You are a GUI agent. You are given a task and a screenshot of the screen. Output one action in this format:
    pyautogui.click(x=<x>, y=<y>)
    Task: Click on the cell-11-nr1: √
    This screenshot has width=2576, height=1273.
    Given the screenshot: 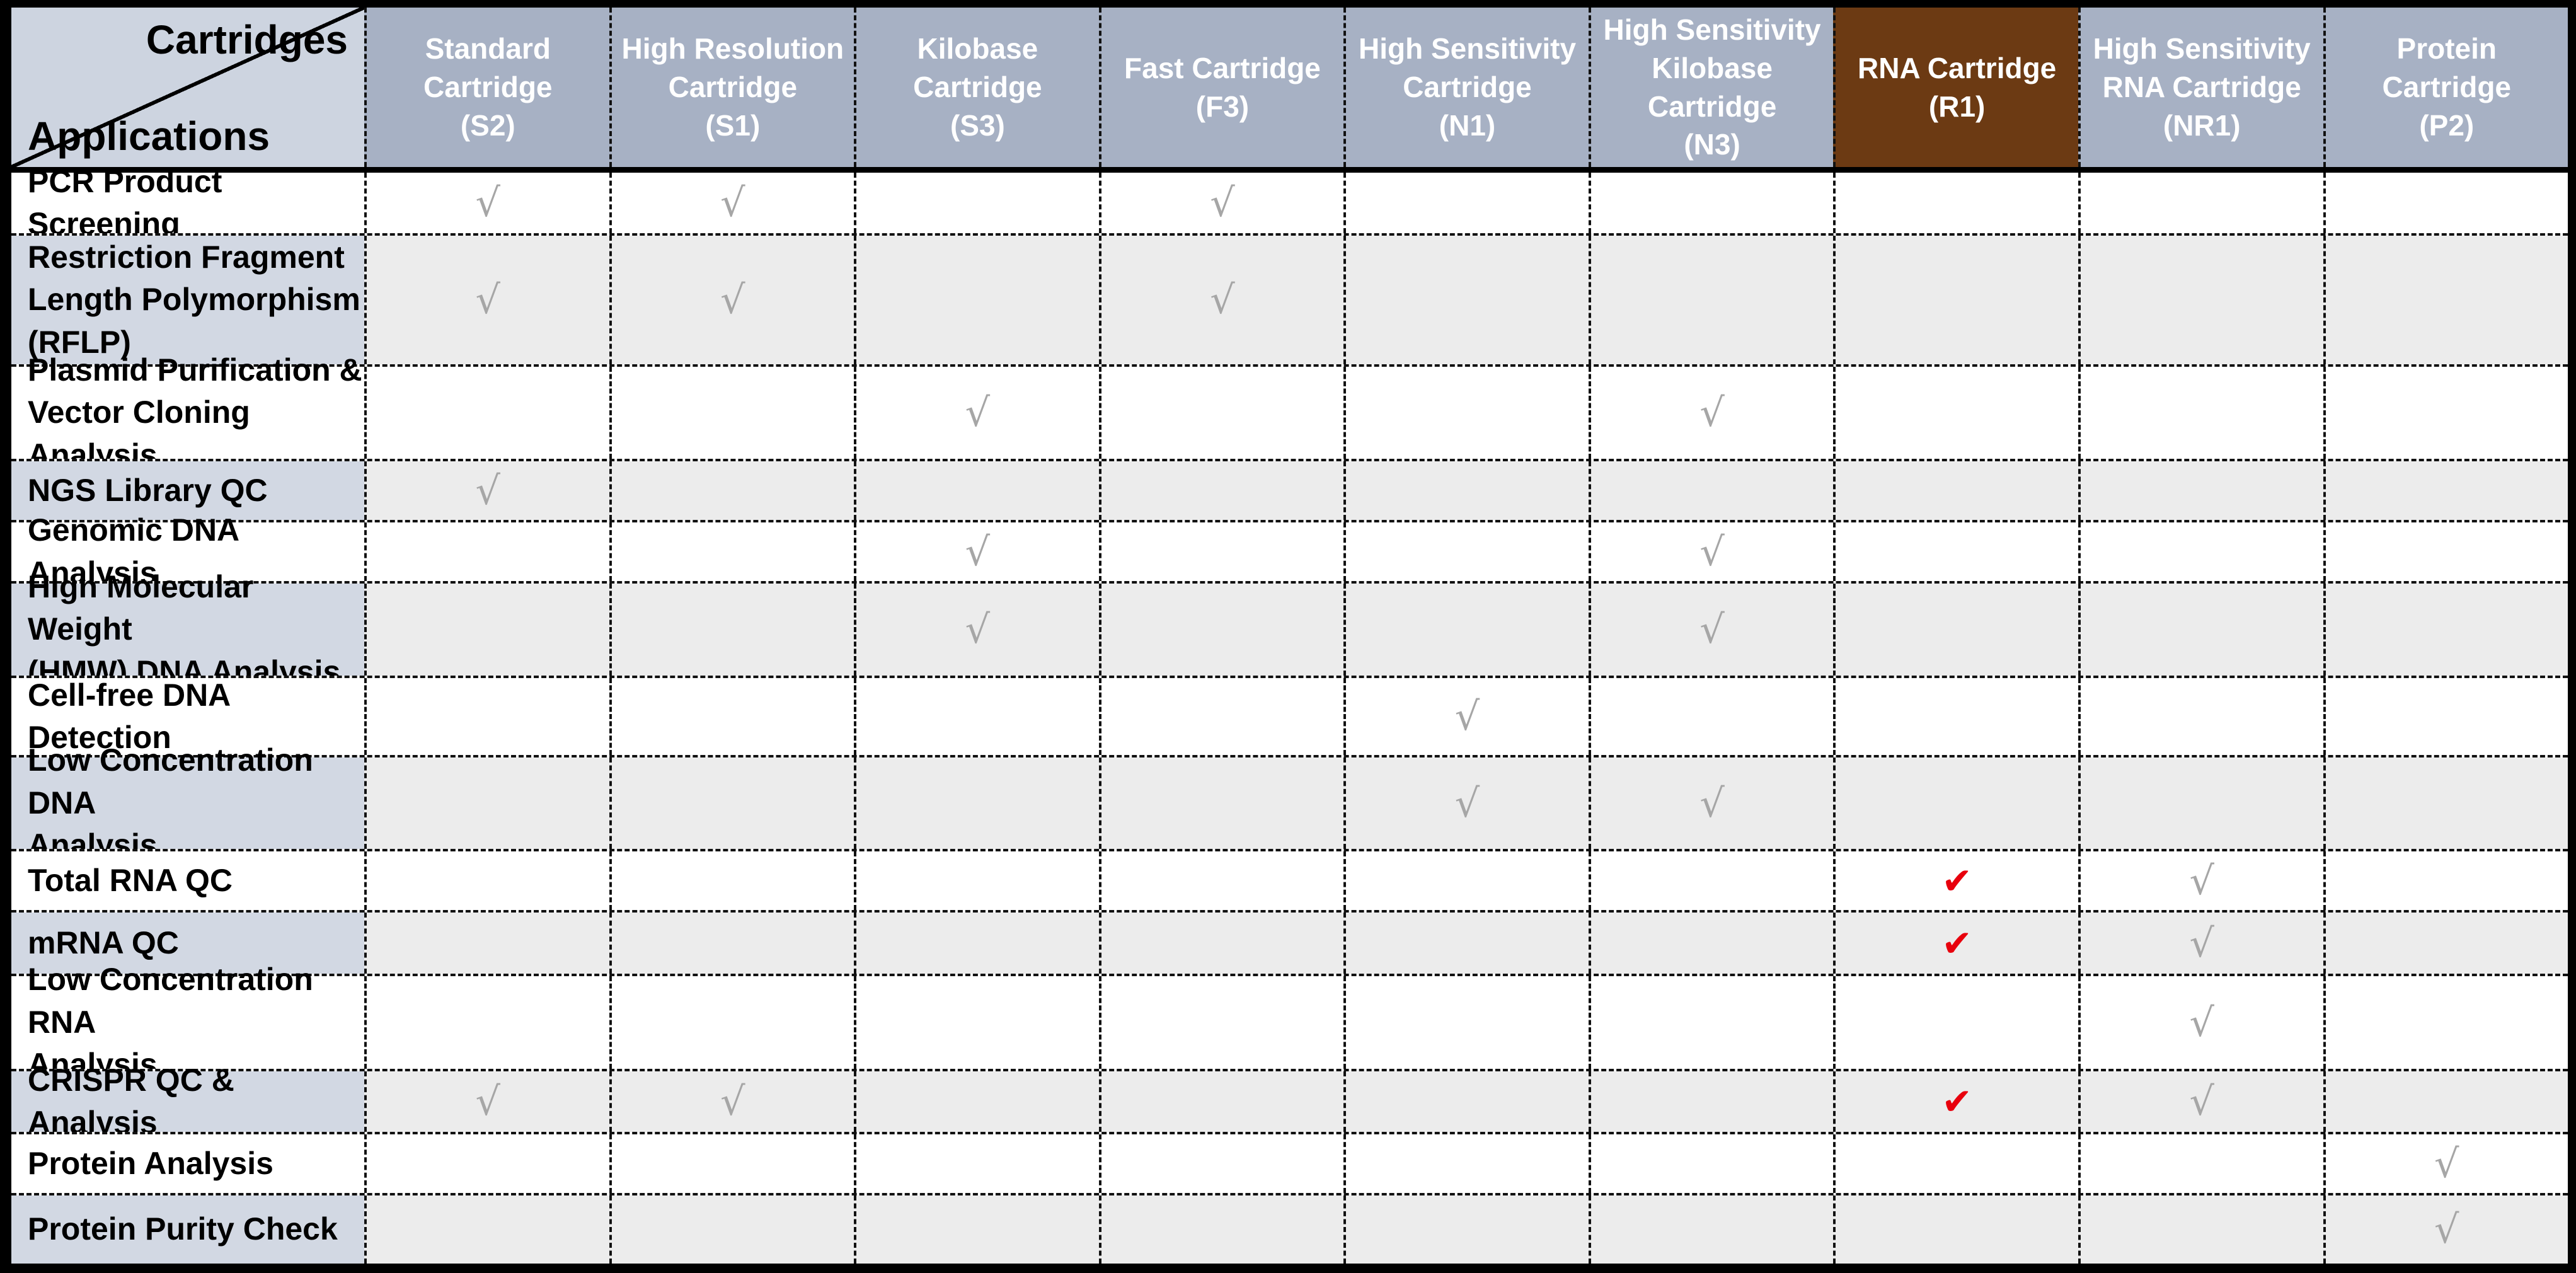 What is the action you would take?
    pyautogui.click(x=2200, y=1022)
    